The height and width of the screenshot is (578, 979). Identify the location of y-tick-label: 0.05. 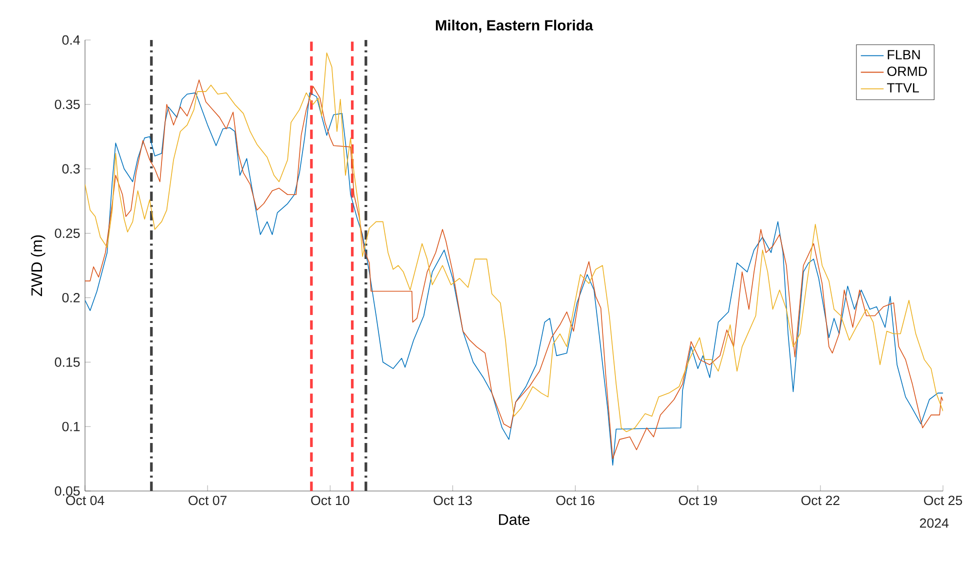
(67, 491).